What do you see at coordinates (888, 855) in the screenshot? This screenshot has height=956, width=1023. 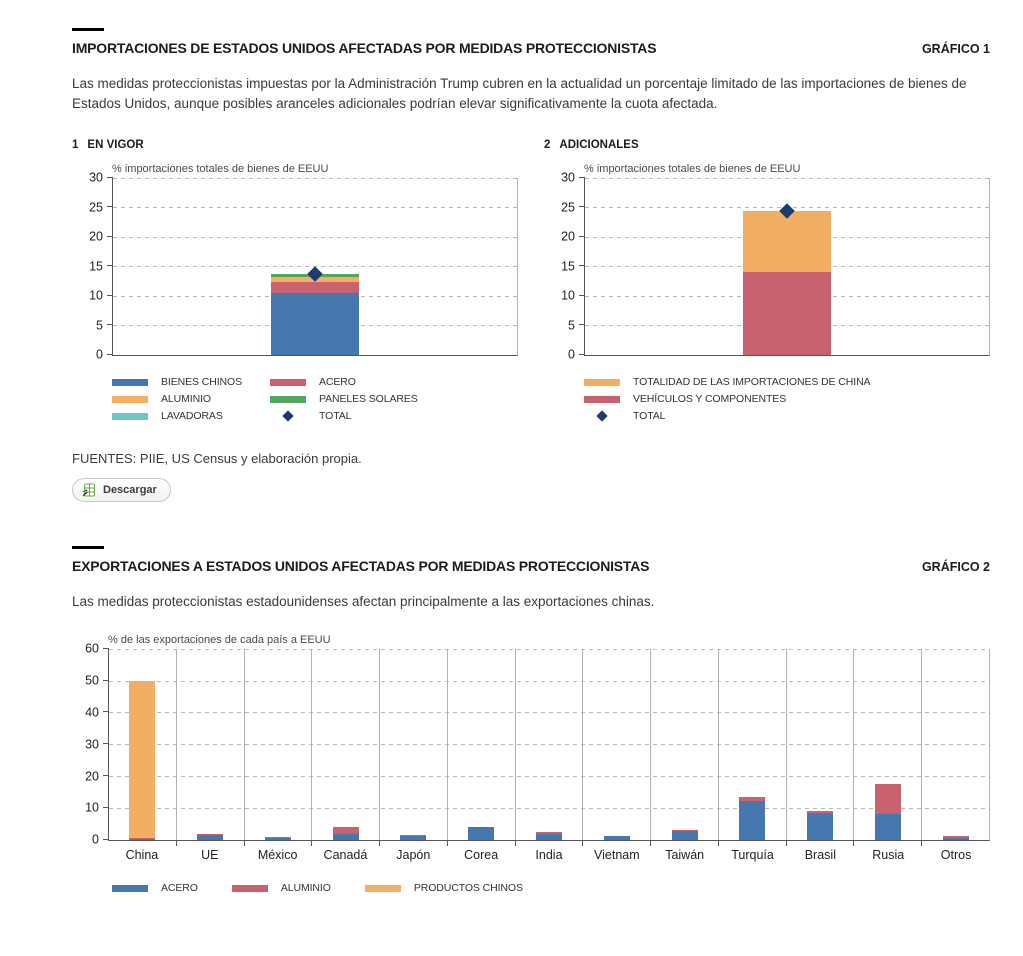 I see `x-tick-label: Rusia` at bounding box center [888, 855].